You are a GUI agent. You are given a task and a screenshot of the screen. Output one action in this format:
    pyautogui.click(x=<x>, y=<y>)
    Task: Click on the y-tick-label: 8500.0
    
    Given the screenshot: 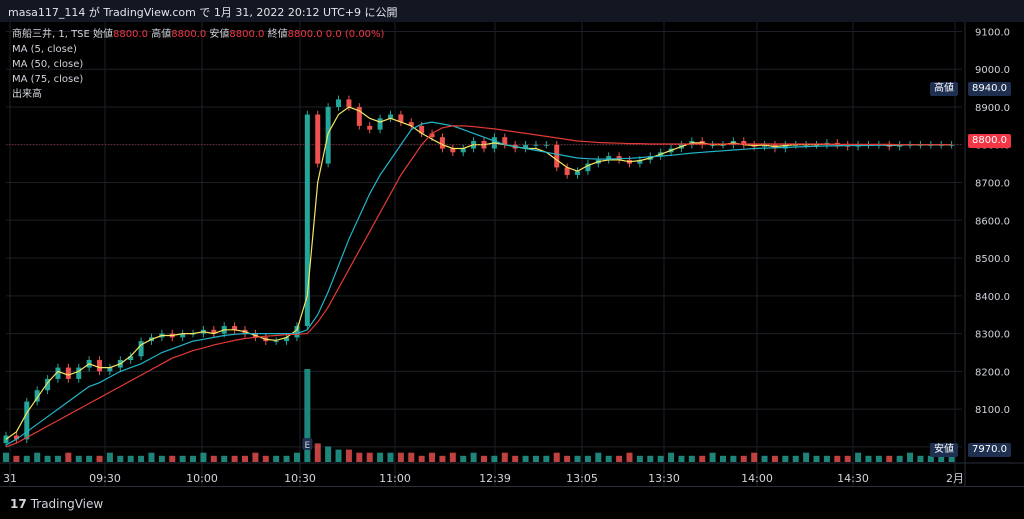 What is the action you would take?
    pyautogui.click(x=992, y=259)
    